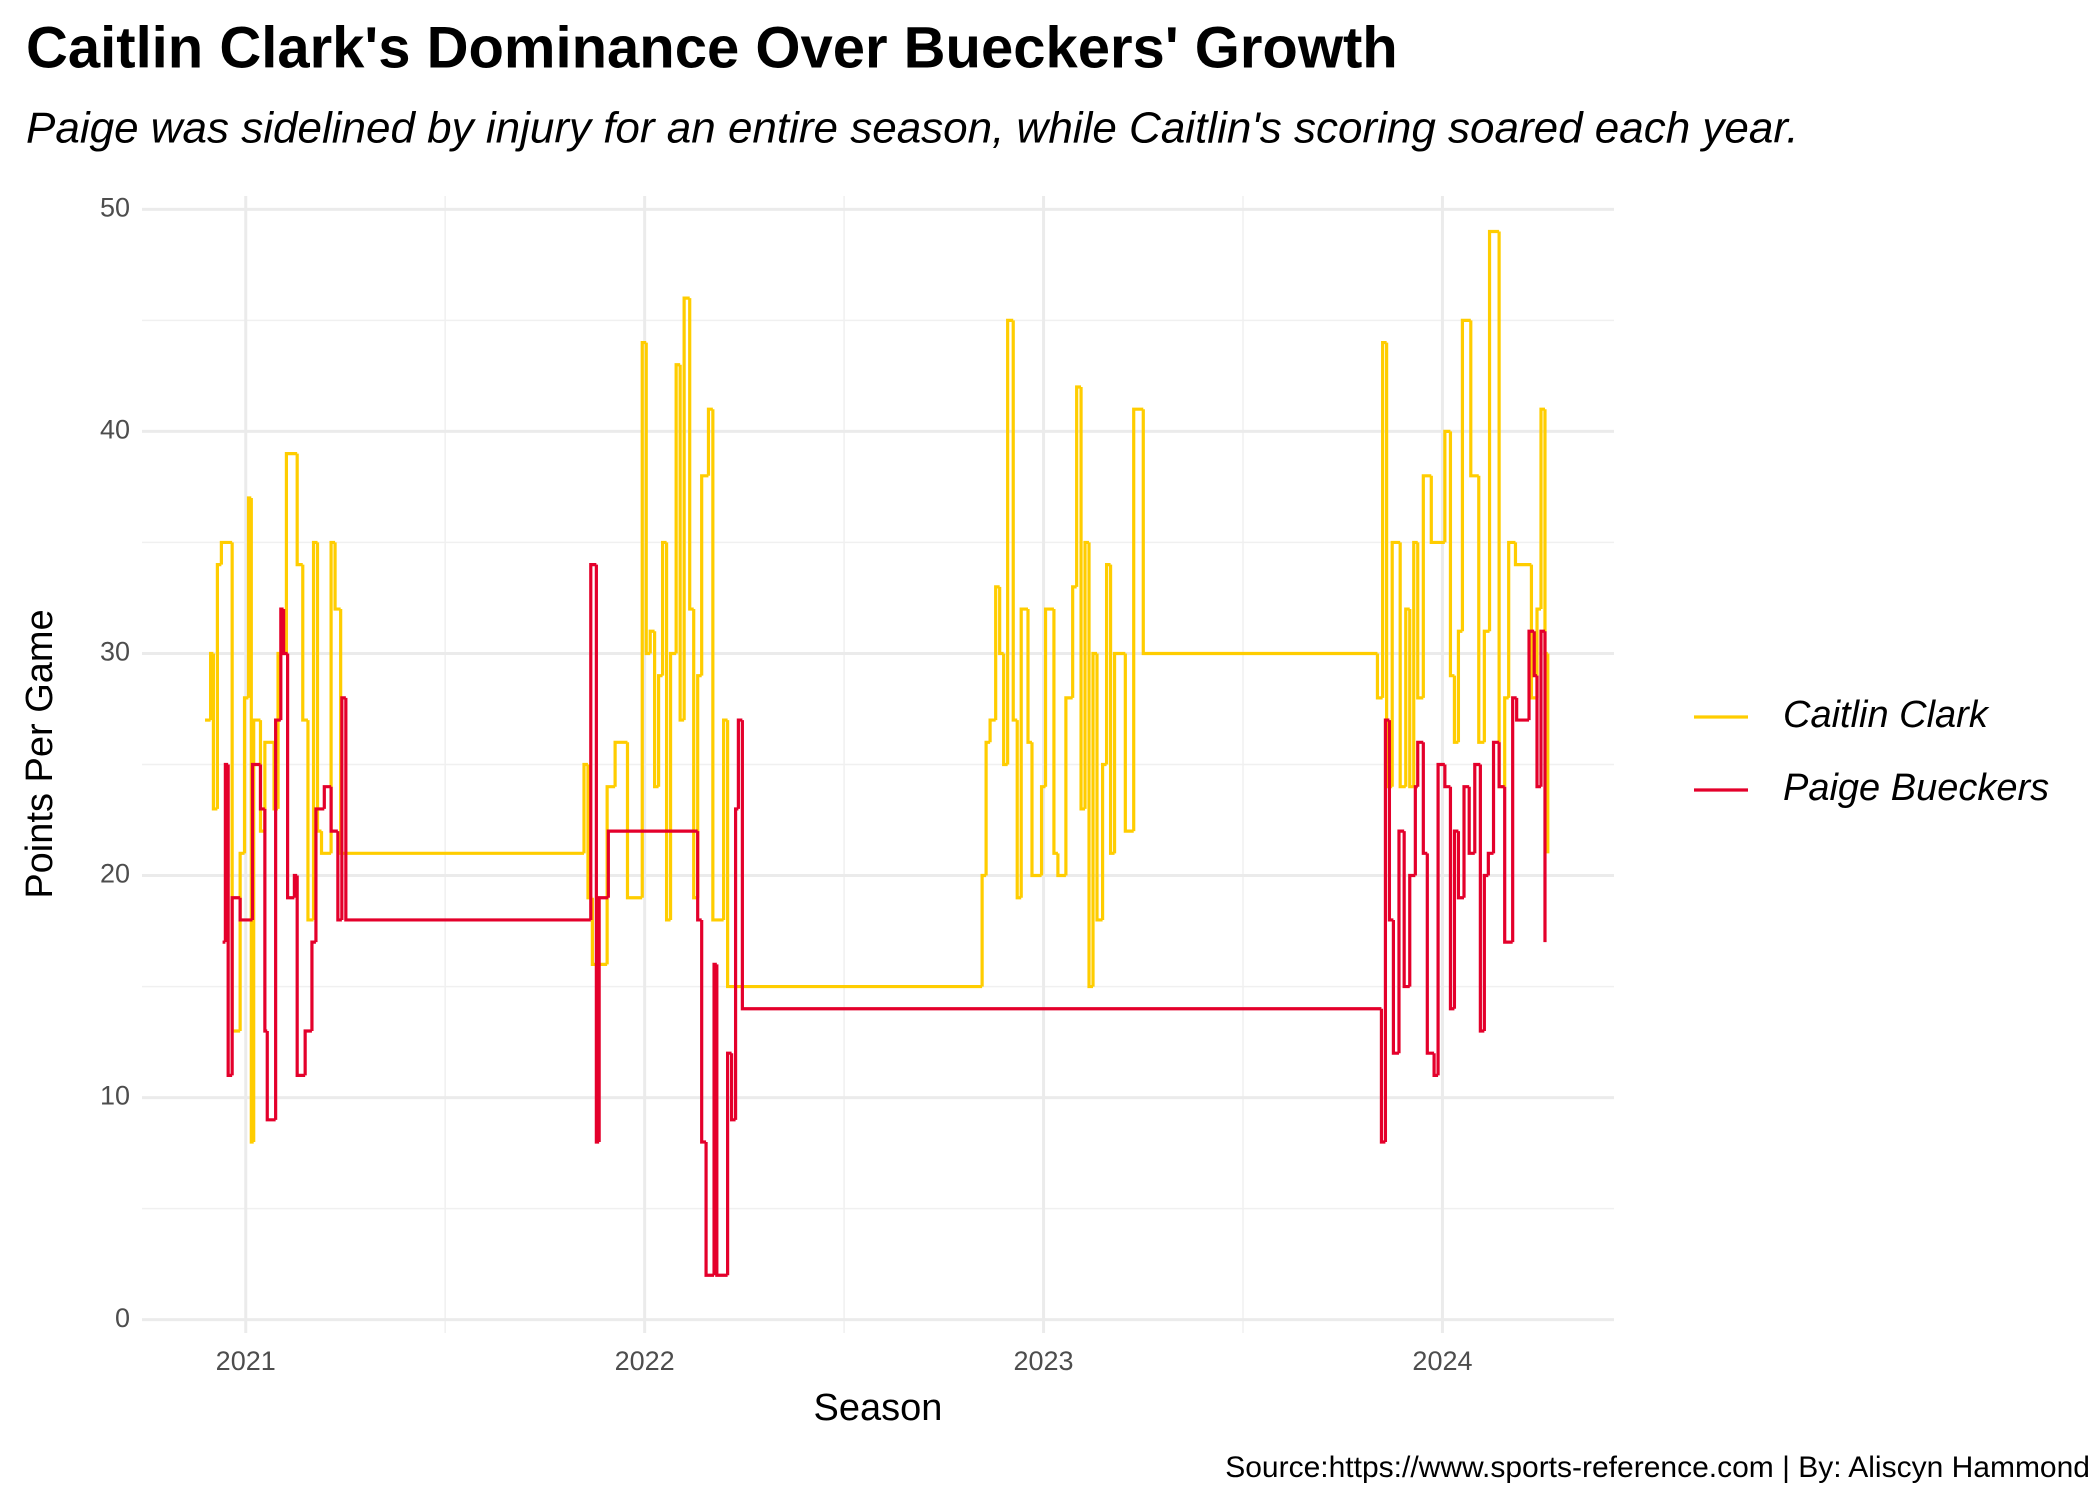 The height and width of the screenshot is (1499, 2100). I want to click on x-tick-label: 2021, so click(246, 1361).